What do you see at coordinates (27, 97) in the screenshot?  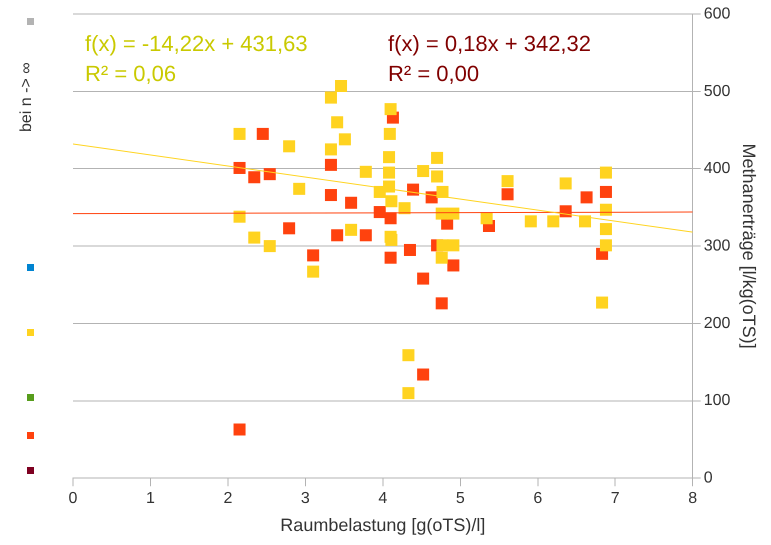 I see `text: bei n -> ∞` at bounding box center [27, 97].